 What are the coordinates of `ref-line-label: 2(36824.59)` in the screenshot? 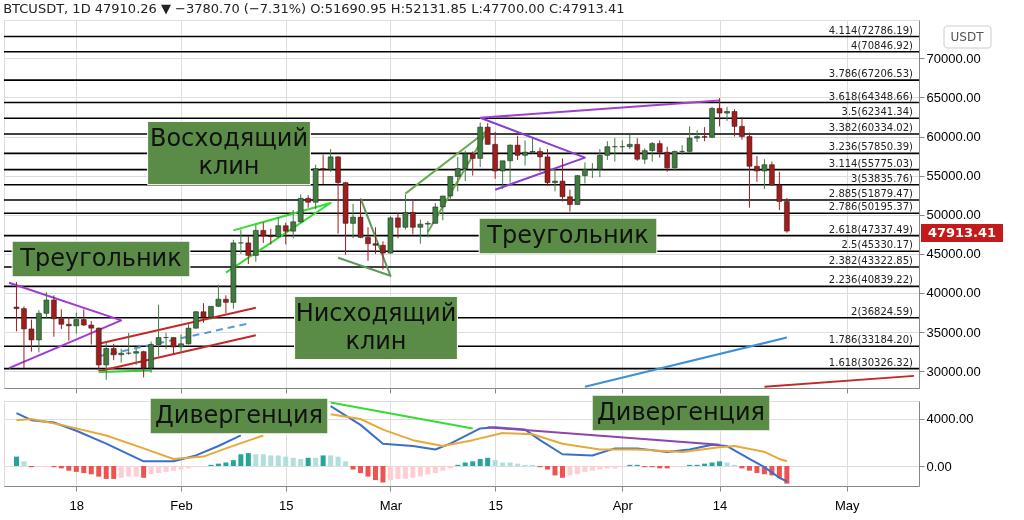 It's located at (882, 311).